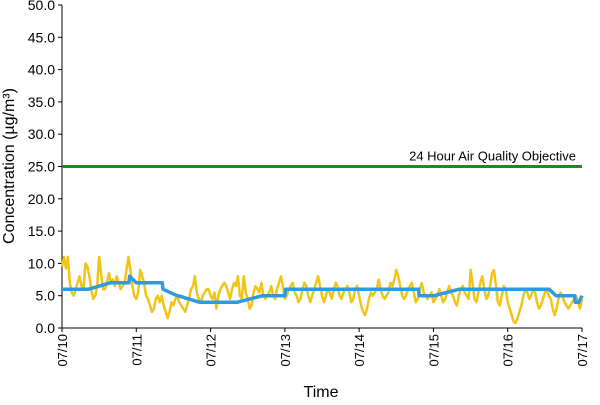  What do you see at coordinates (492, 156) in the screenshot?
I see `objective-label: 24 Hour Air Quality Objective` at bounding box center [492, 156].